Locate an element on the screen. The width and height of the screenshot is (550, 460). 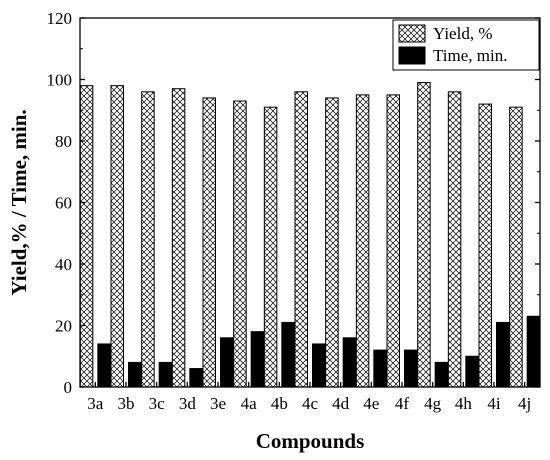
x-tick-label-4f: 4f is located at coordinates (402, 403).